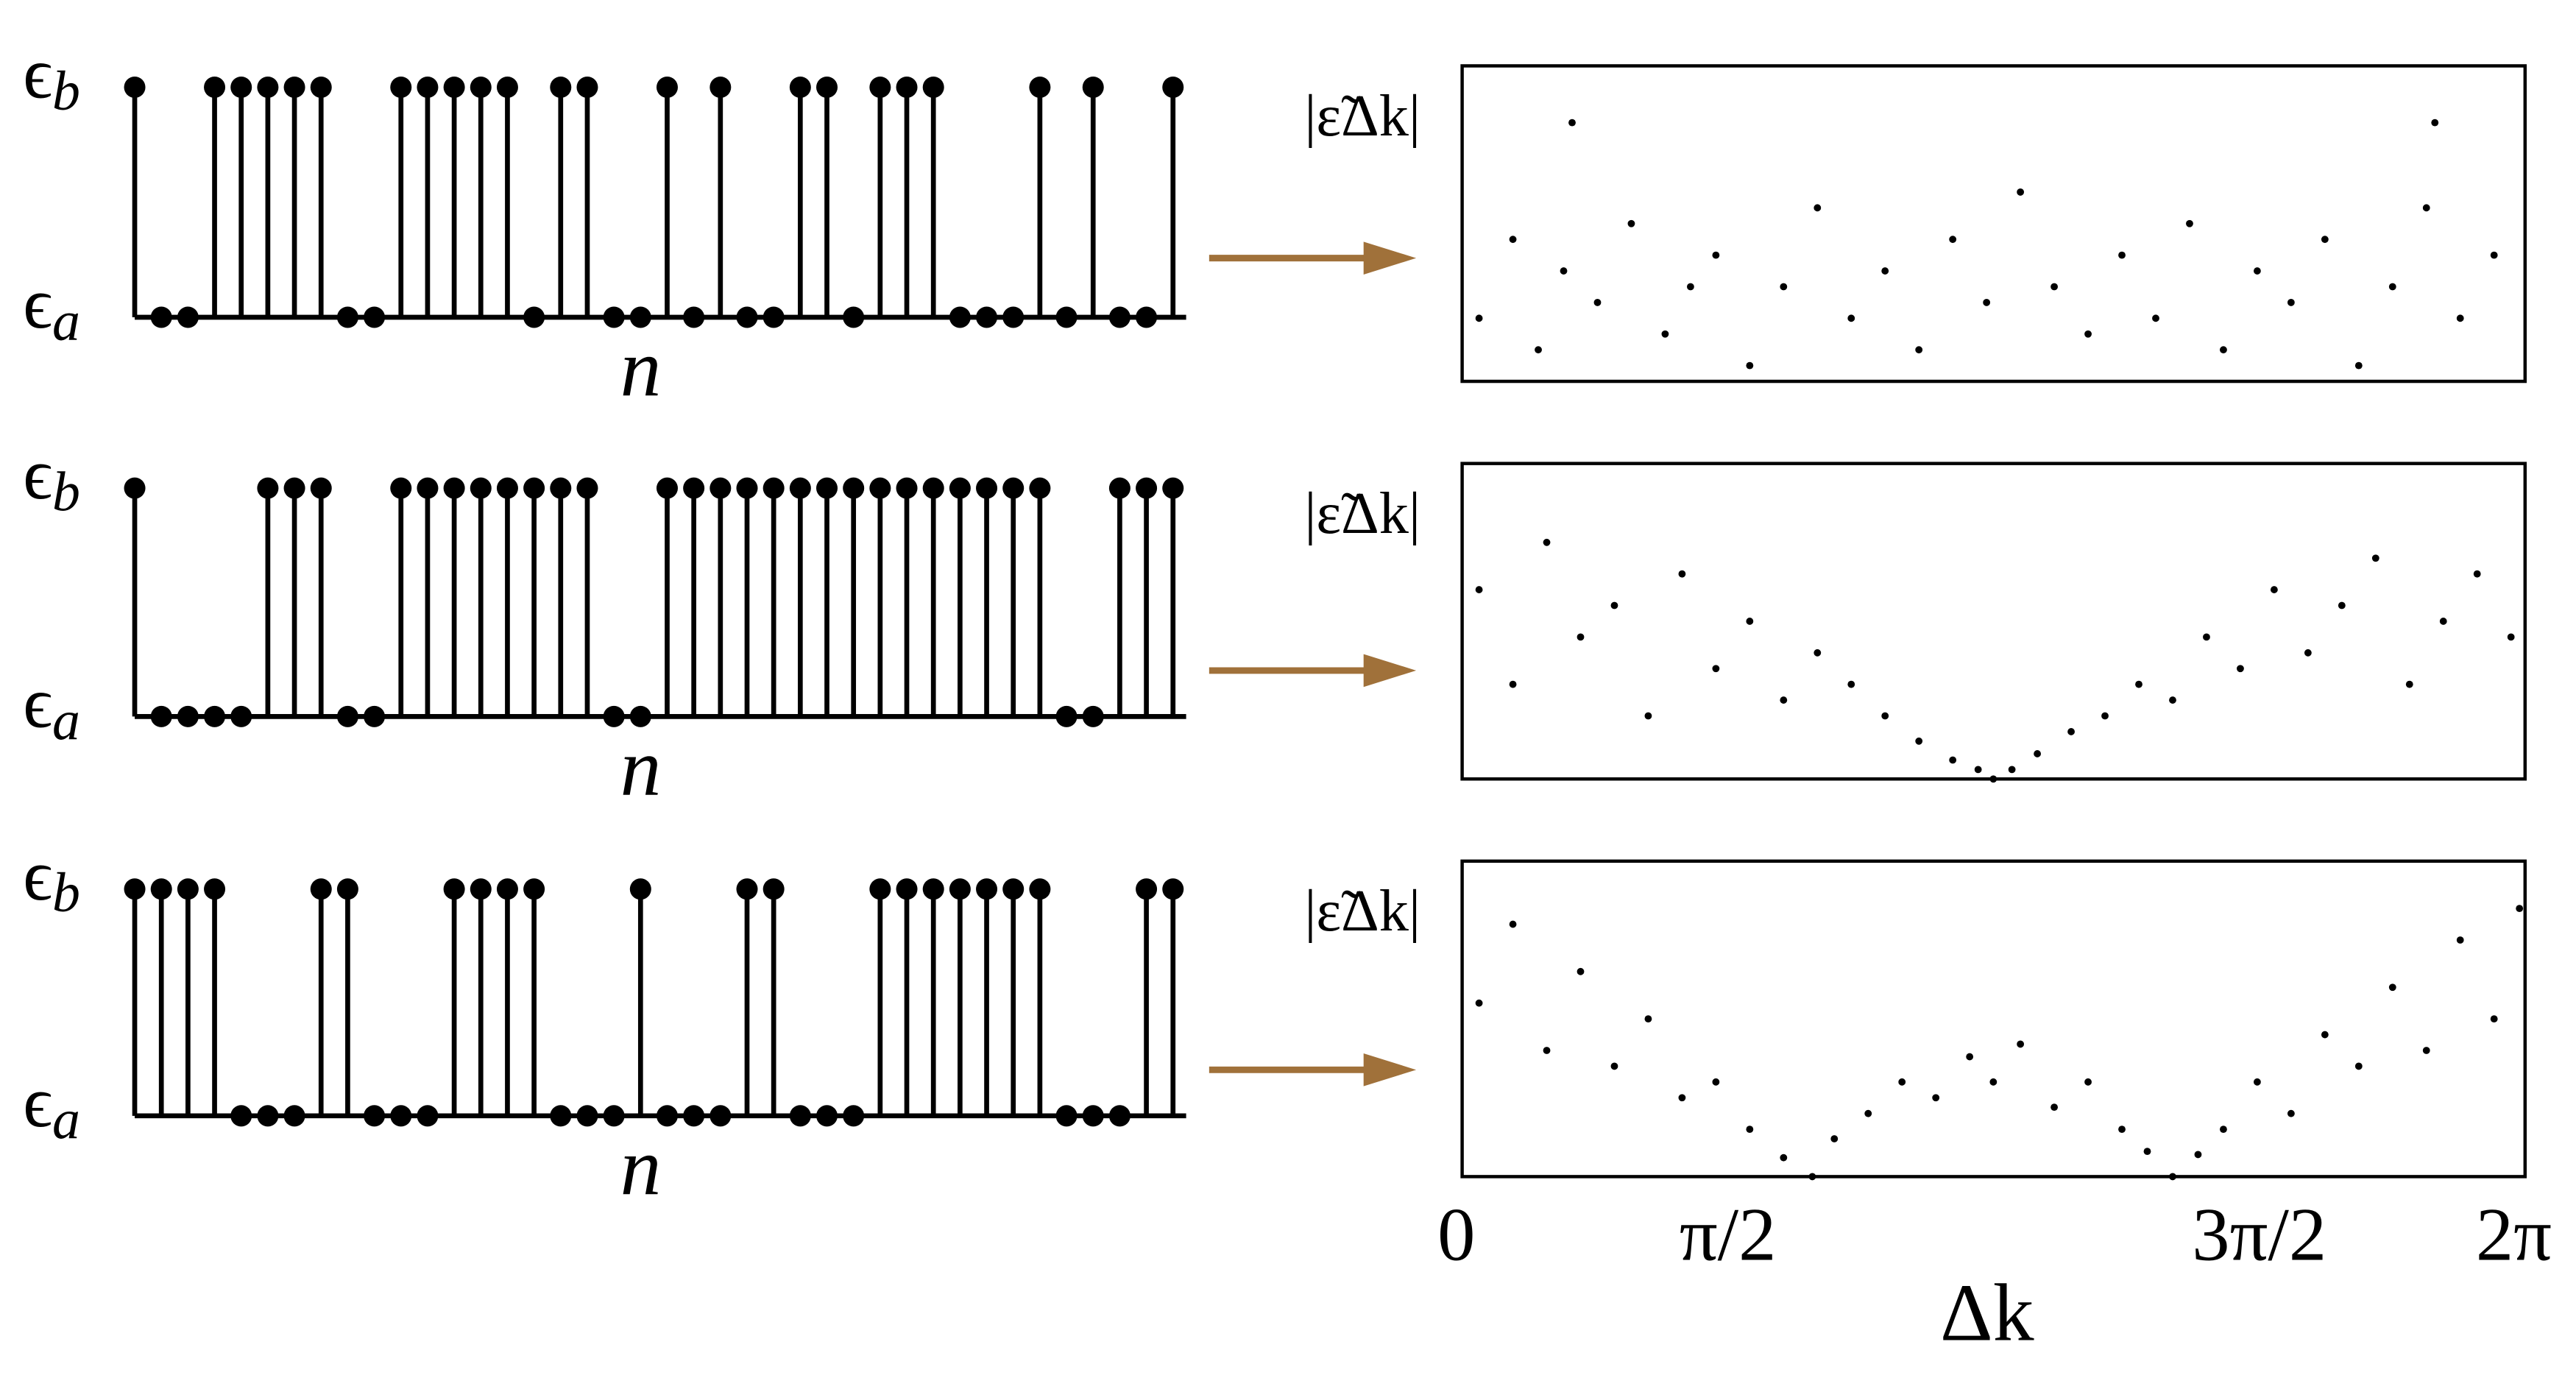 The image size is (2576, 1392). Describe the element at coordinates (52, 478) in the screenshot. I see `y-tick-label: ϵb` at that location.